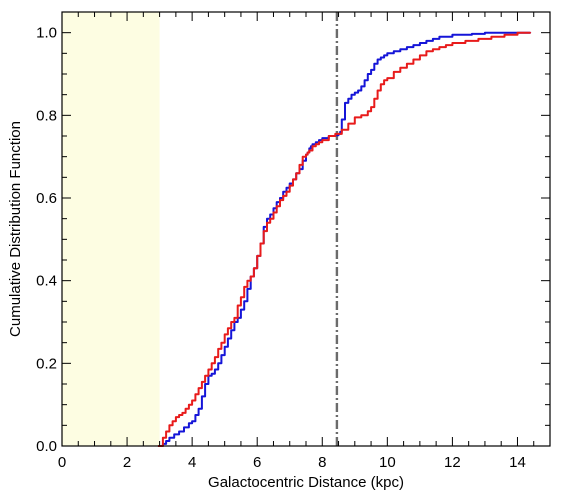 This screenshot has width=570, height=500. Describe the element at coordinates (517, 462) in the screenshot. I see `x-tick-label: 14` at that location.